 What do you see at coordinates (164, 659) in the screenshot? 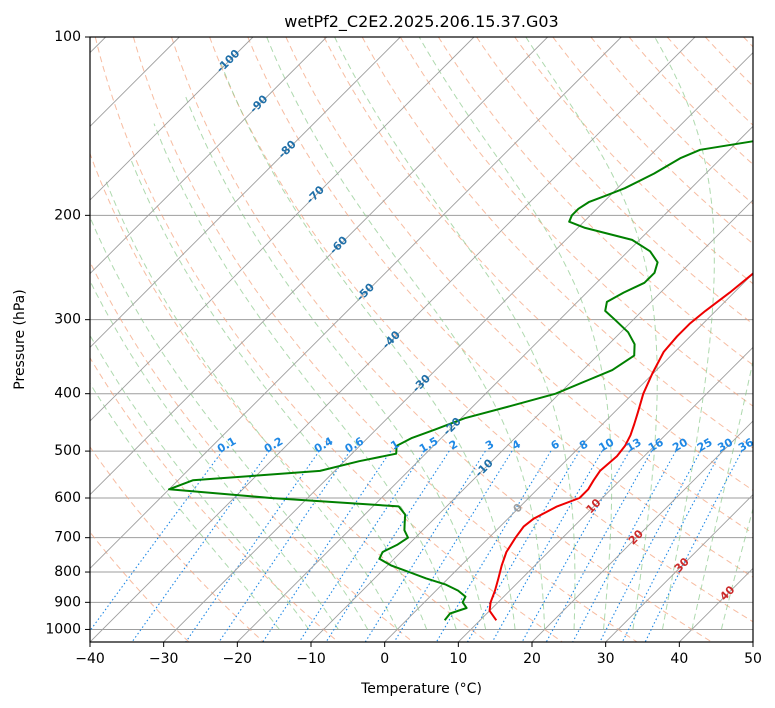
I see `x-tick-label: −30` at bounding box center [164, 659].